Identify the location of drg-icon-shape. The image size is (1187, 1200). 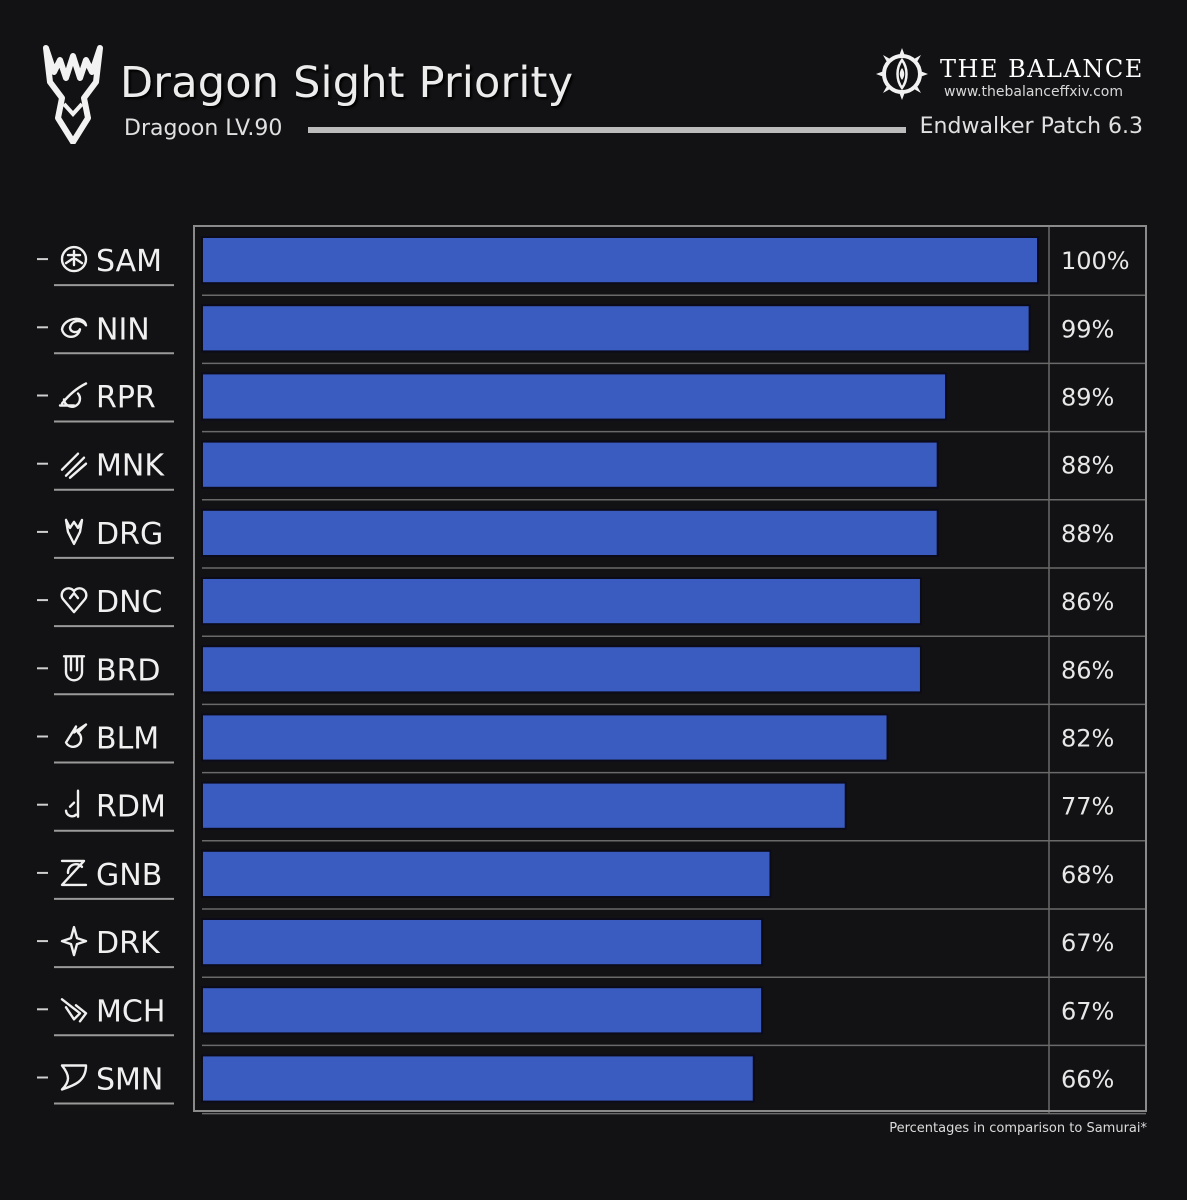
(74, 532).